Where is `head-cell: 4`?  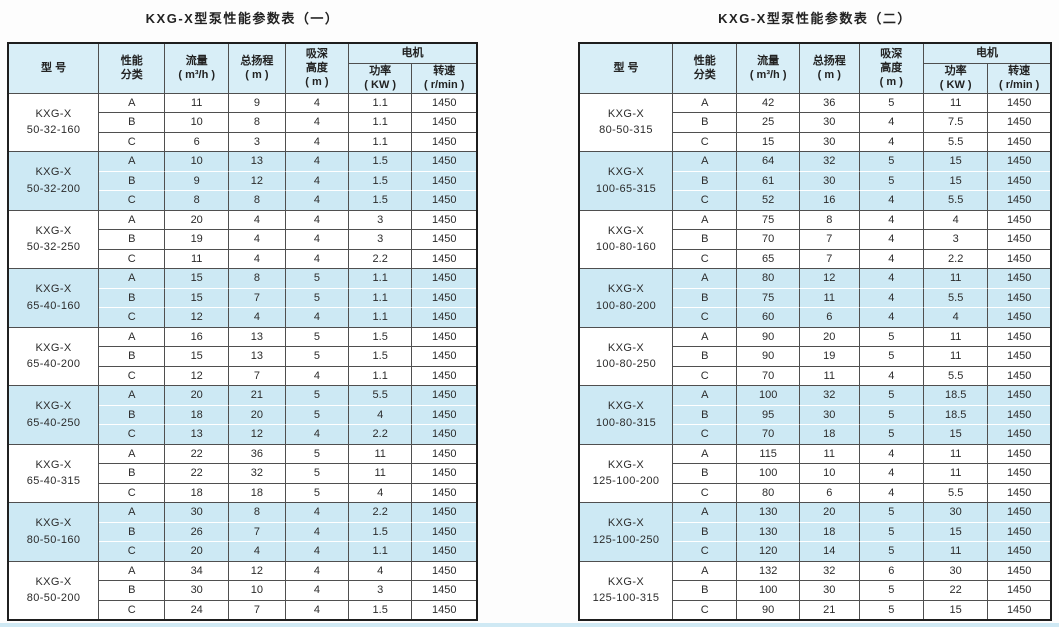
head-cell: 4 is located at coordinates (257, 552).